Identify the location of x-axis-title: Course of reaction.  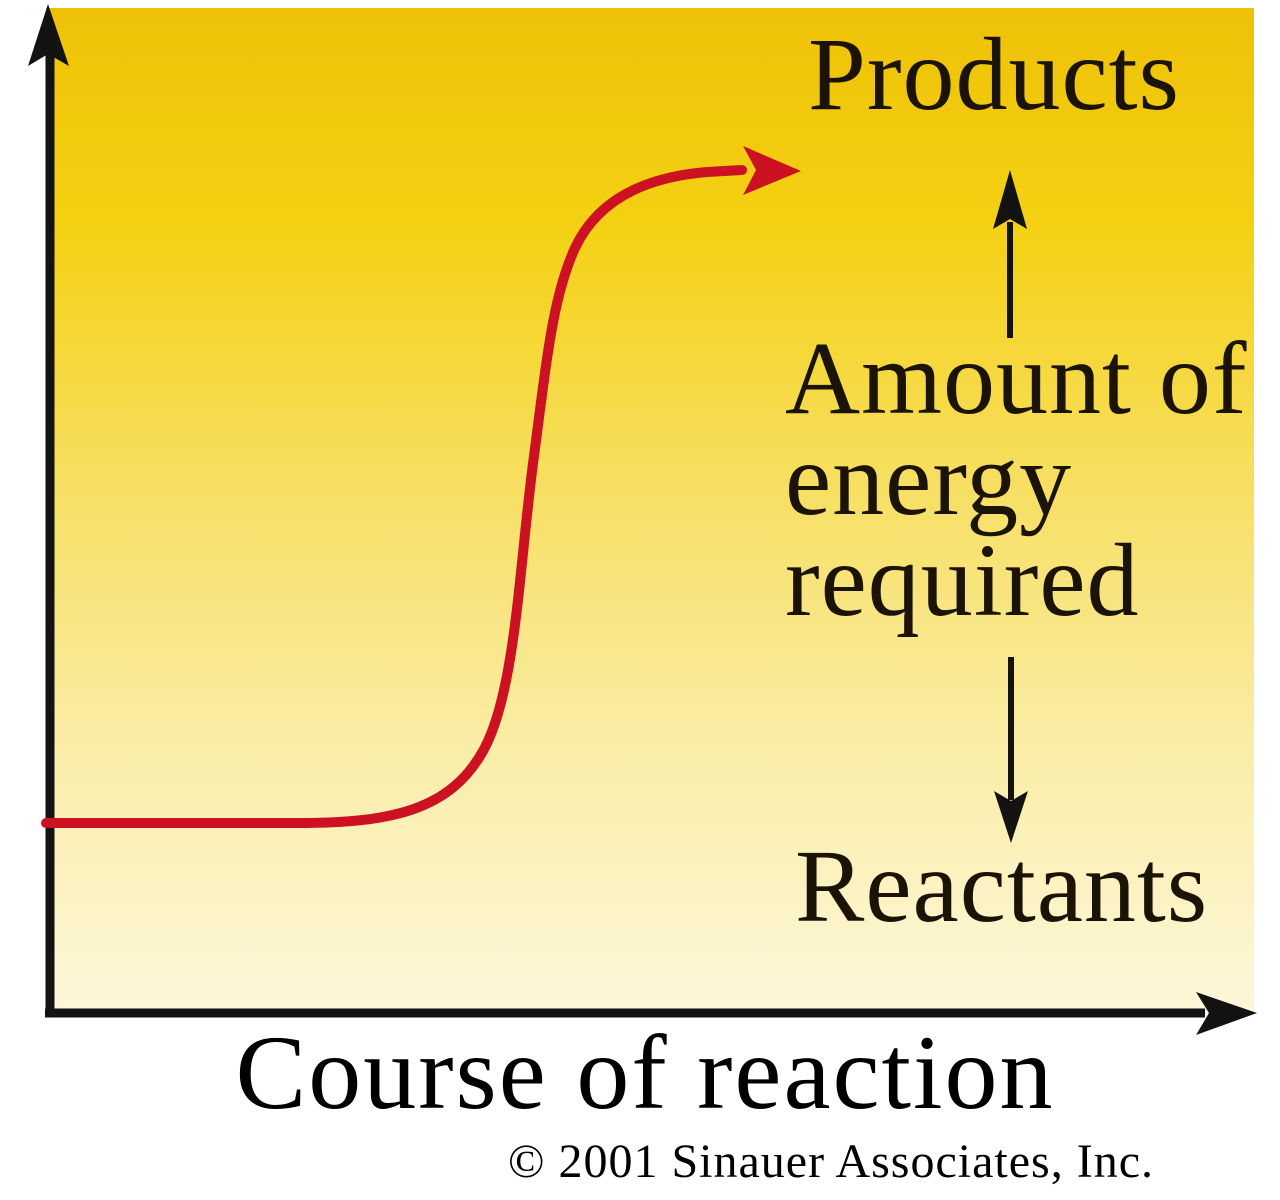
(645, 1072).